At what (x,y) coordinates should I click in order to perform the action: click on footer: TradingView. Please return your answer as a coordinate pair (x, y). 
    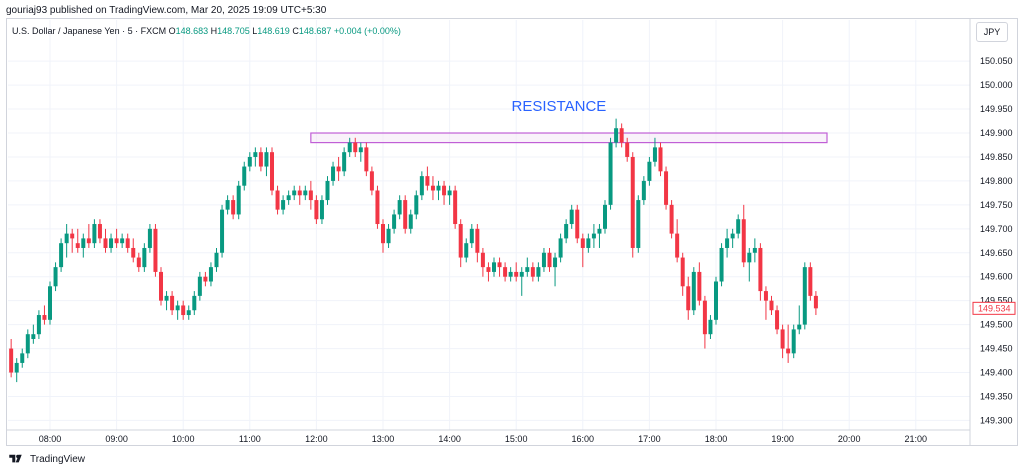
    Looking at the image, I should click on (46, 459).